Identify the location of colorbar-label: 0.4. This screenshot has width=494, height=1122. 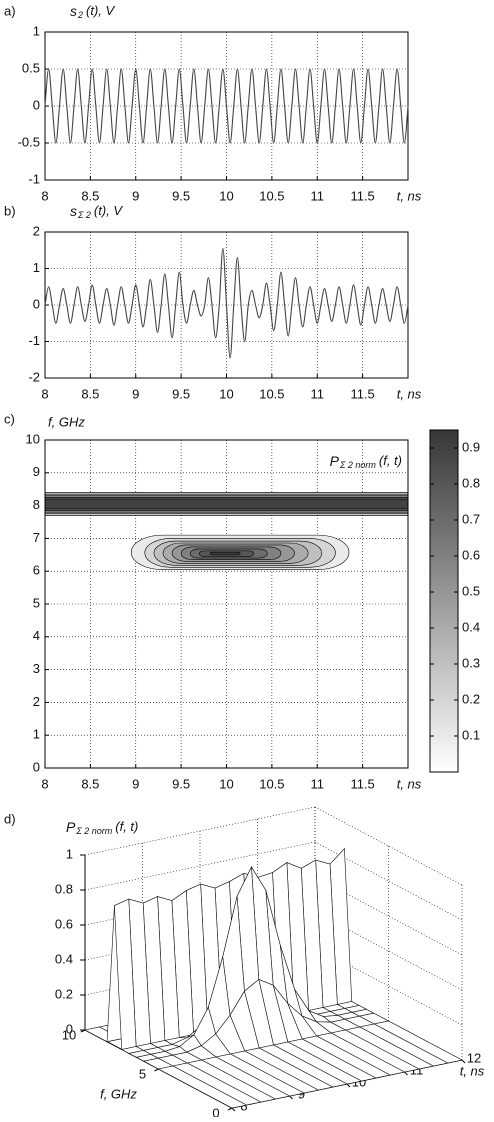
(471, 626).